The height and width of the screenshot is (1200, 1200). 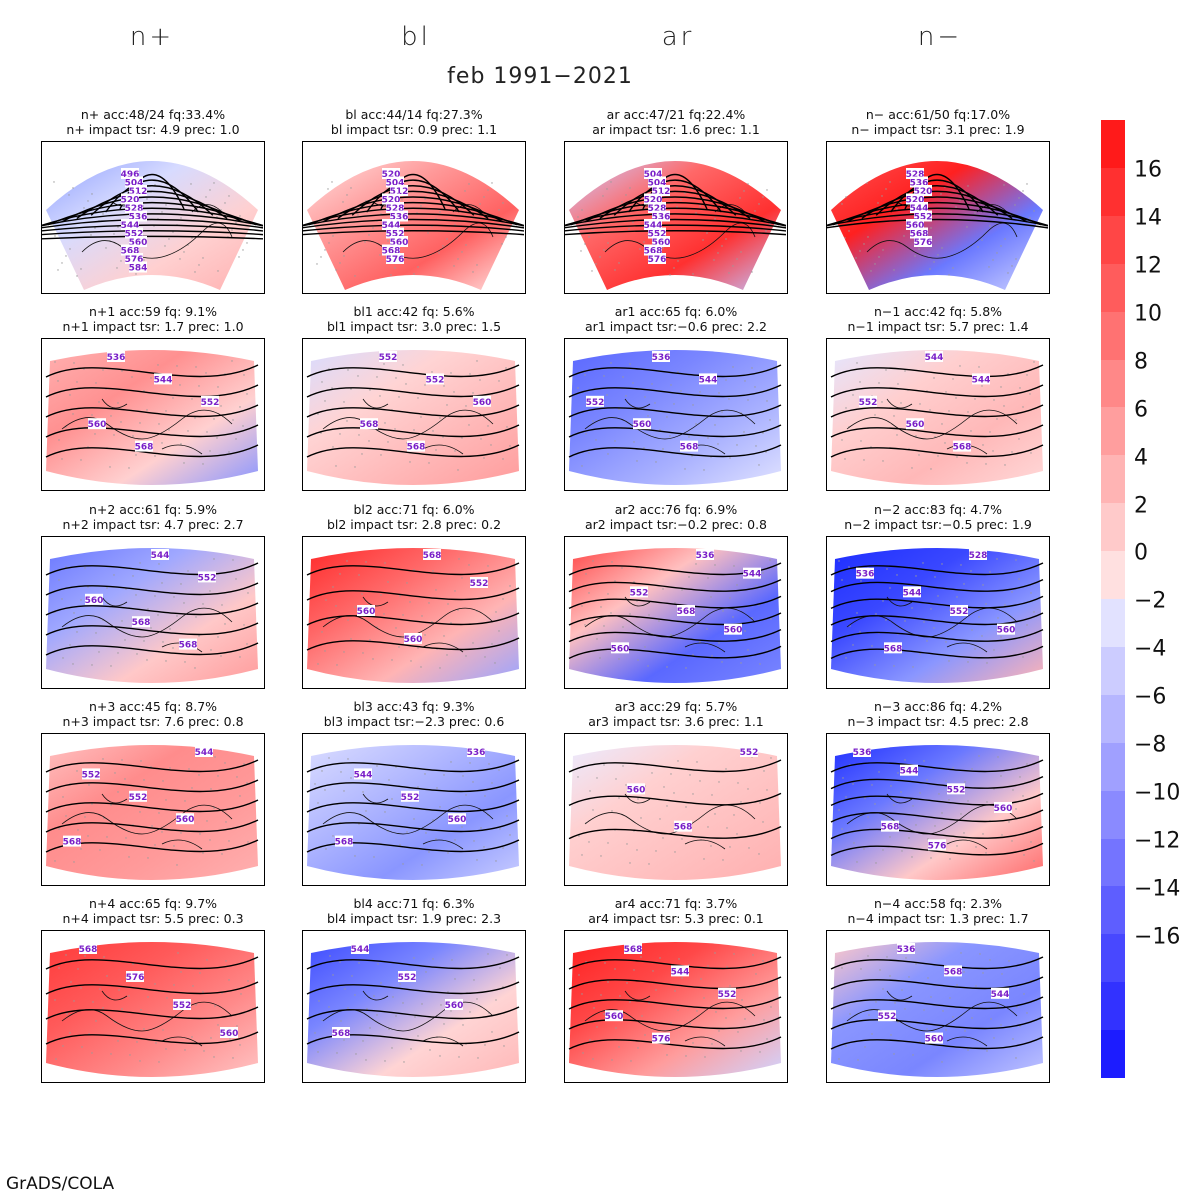 What do you see at coordinates (1150, 649) in the screenshot?
I see `colorbar-tick-label: −4` at bounding box center [1150, 649].